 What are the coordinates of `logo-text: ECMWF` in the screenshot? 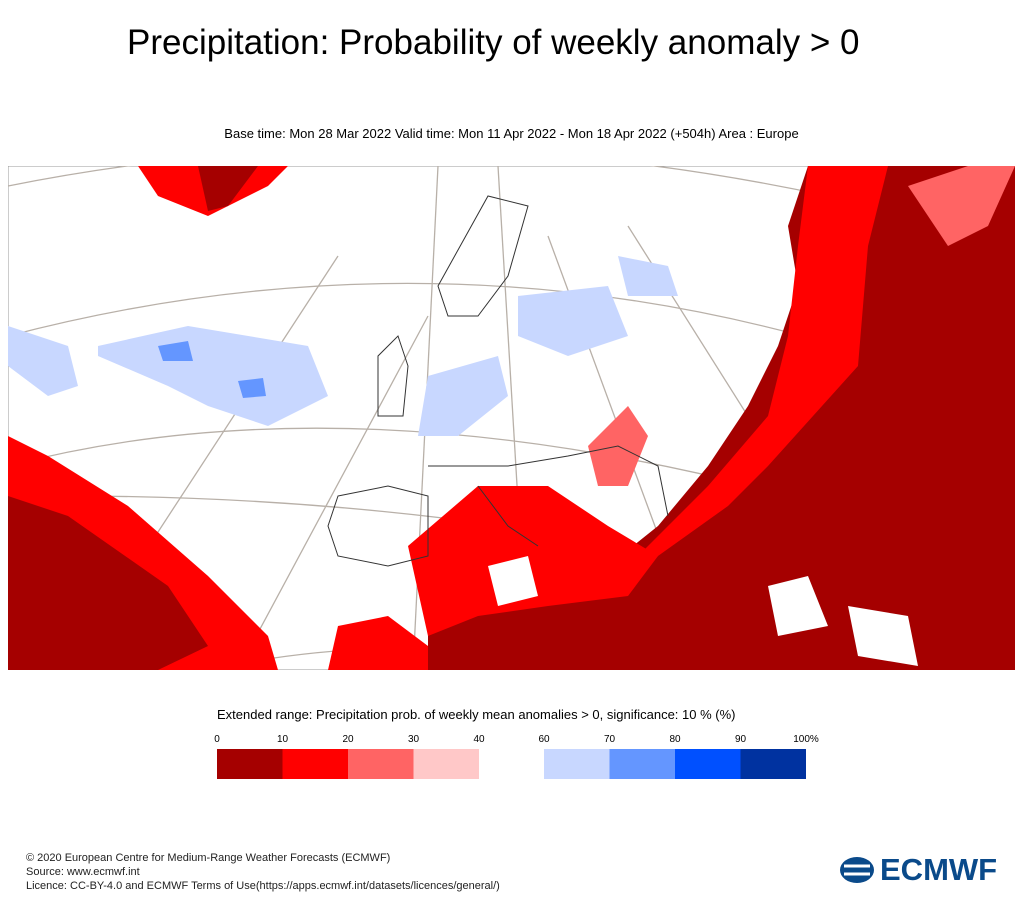 It's located at (939, 869).